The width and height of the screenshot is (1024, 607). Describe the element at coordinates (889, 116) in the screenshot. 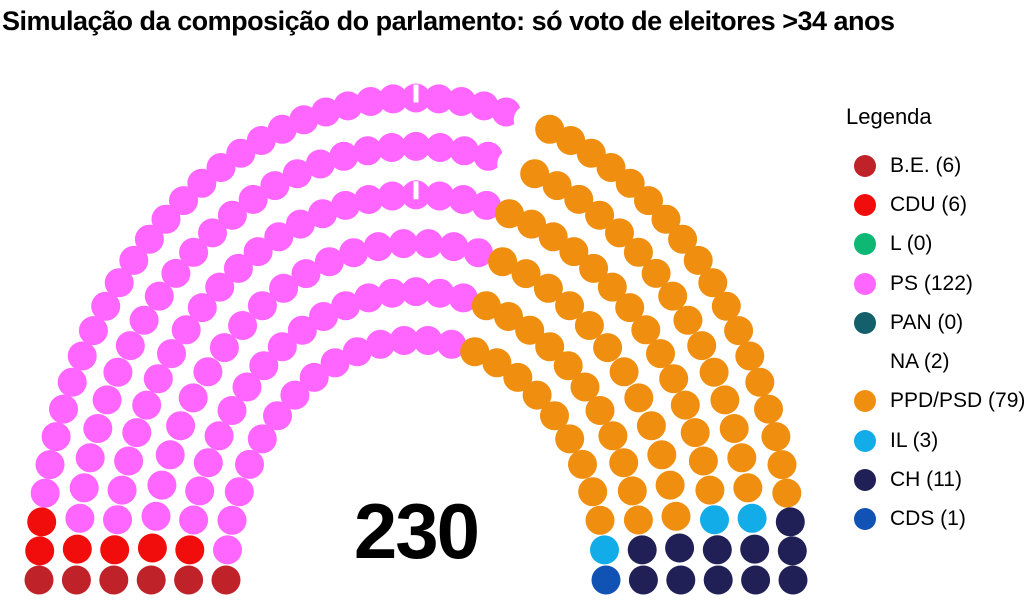

I see `legend-heading: Legenda` at that location.